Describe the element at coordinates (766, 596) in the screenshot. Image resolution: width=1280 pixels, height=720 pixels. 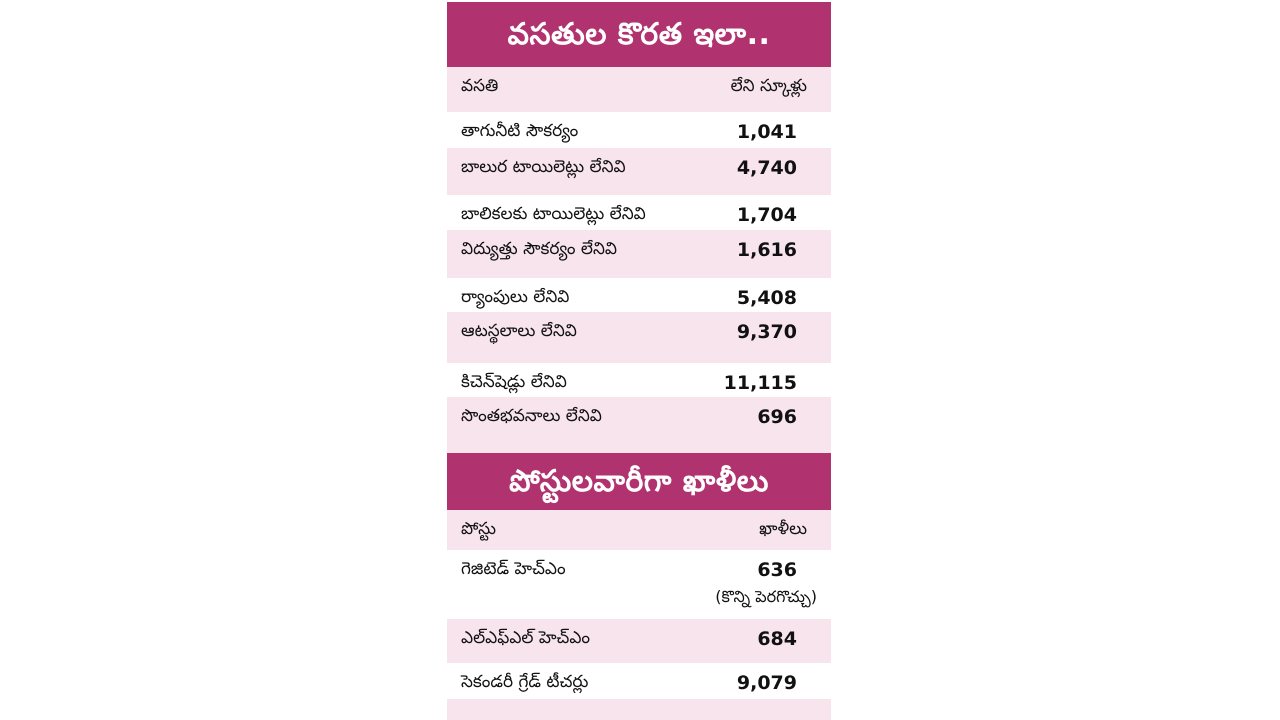
I see `row-note: (కొన్ని పెరగొచ్చు)` at that location.